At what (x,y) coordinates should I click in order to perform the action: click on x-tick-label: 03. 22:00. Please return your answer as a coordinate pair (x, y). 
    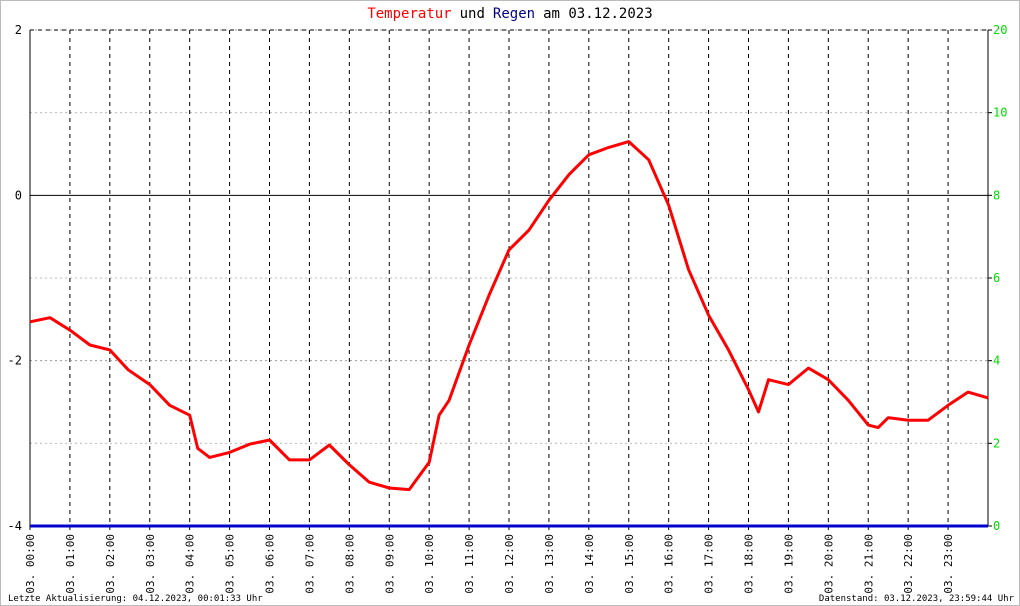
    Looking at the image, I should click on (908, 564).